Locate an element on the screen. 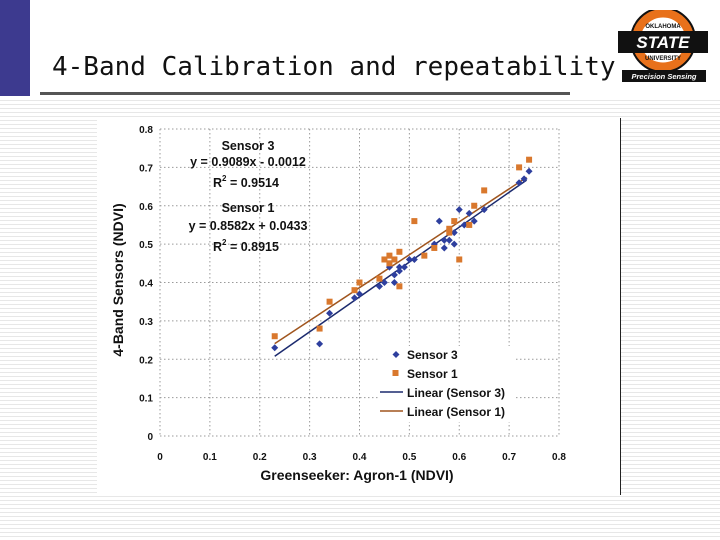 This screenshot has width=720, height=540. x-tick-label: 0.1 is located at coordinates (210, 457).